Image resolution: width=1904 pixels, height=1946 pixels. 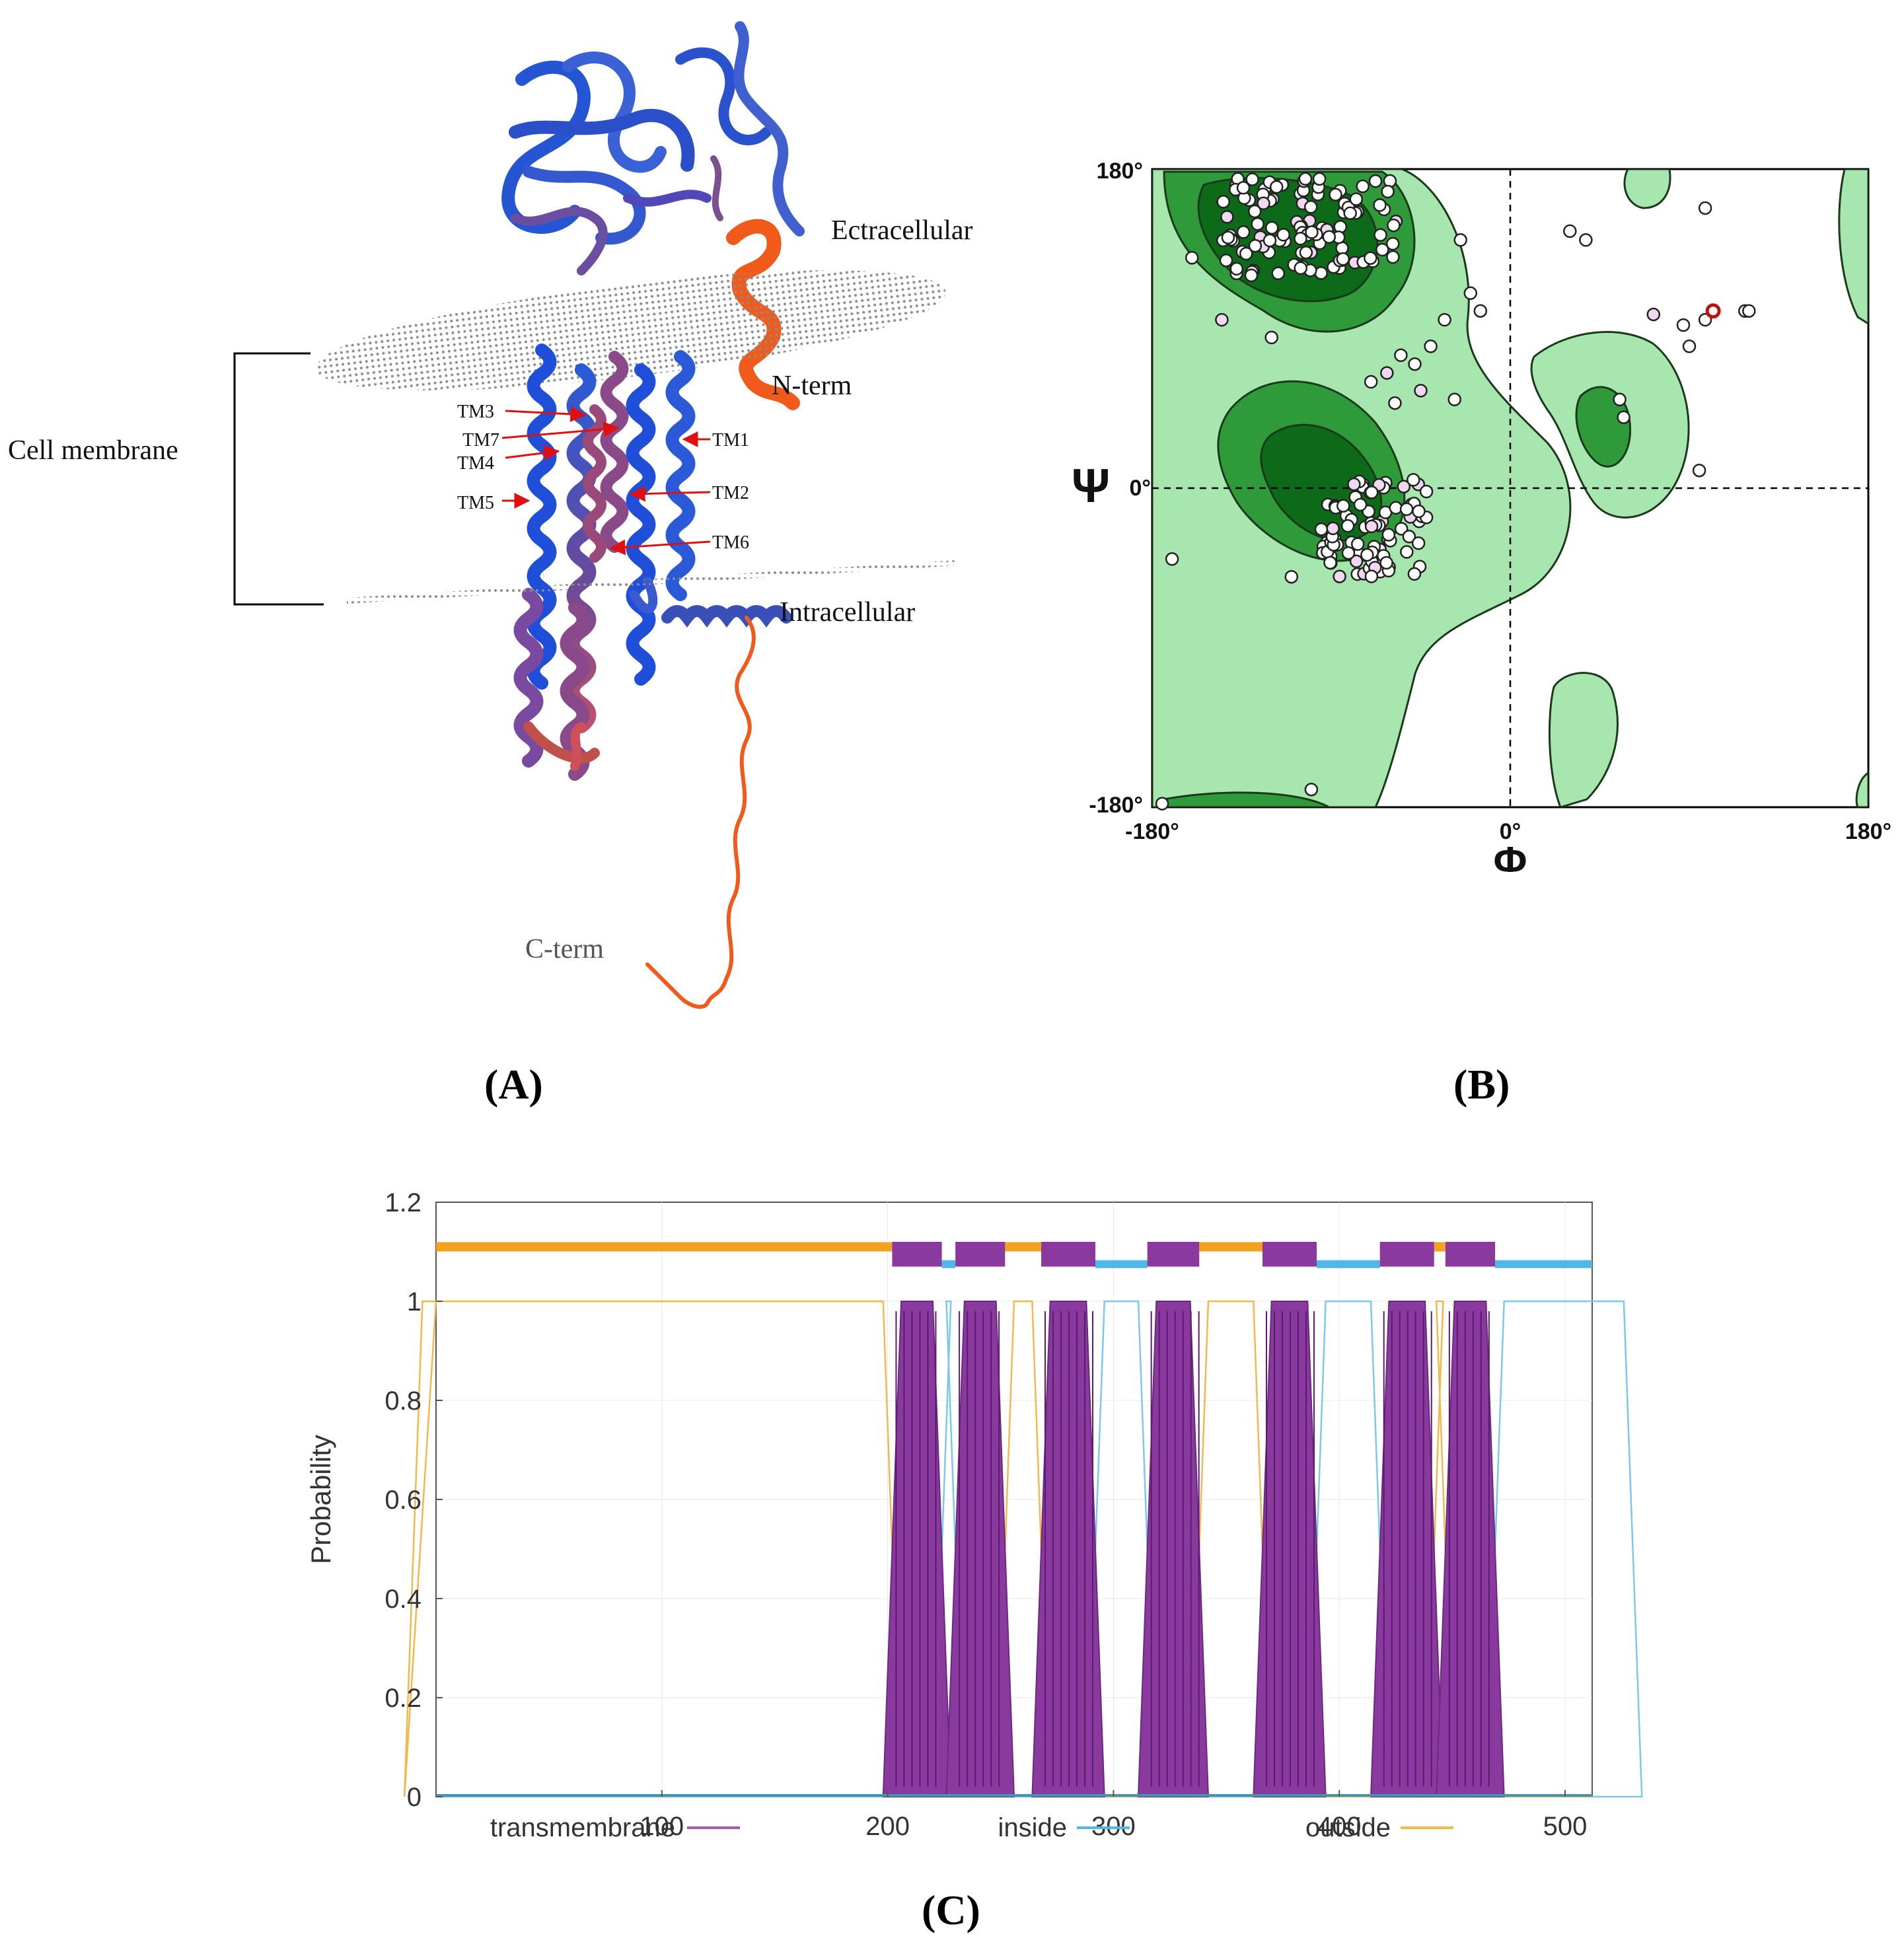 I want to click on label-tm6: TM6, so click(x=730, y=542).